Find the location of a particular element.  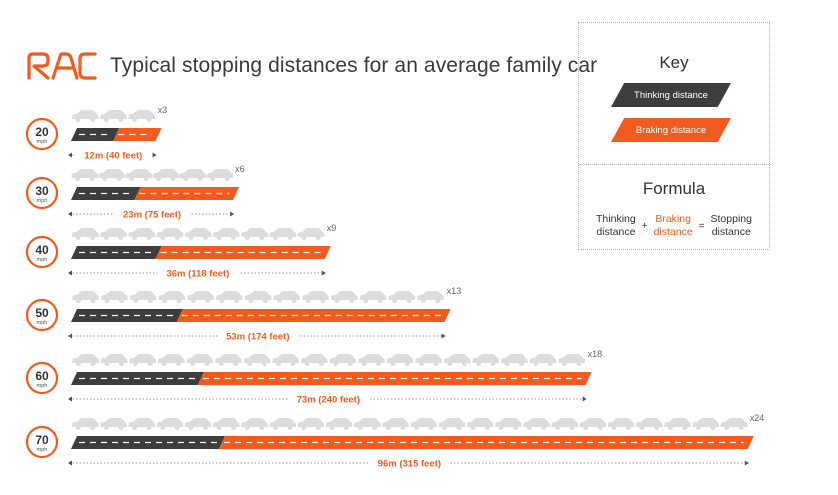

legend-thinking-label: Thinking distance is located at coordinates (671, 95).